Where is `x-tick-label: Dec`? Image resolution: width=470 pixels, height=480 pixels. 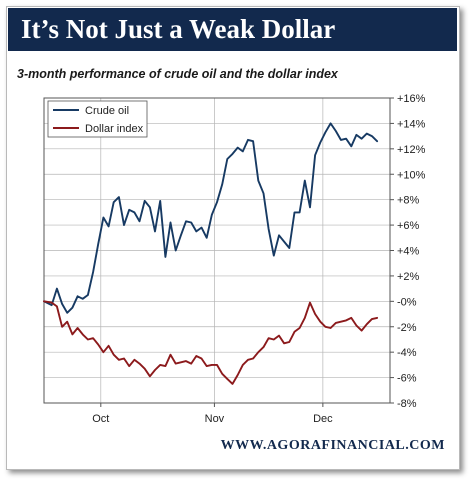 x-tick-label: Dec is located at coordinates (323, 419).